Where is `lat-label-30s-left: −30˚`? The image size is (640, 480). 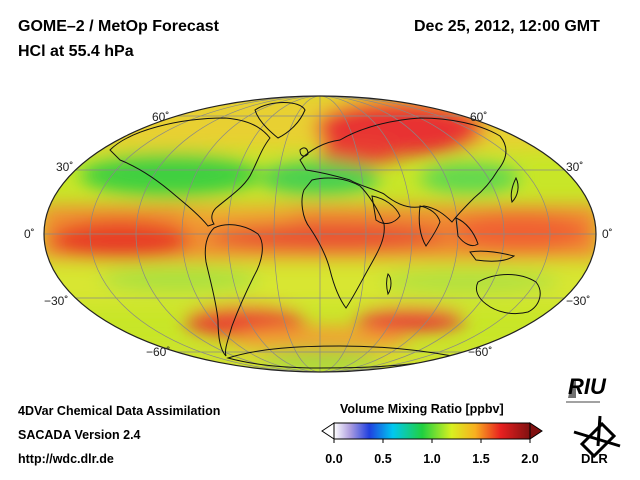 lat-label-30s-left: −30˚ is located at coordinates (56, 301).